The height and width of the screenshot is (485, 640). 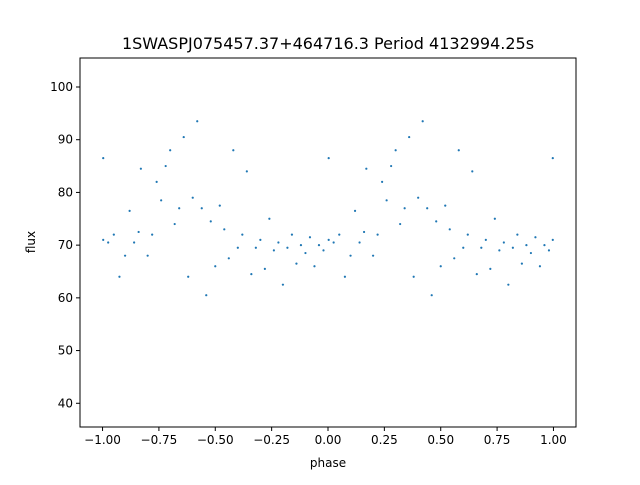 What do you see at coordinates (102, 440) in the screenshot?
I see `x-tick-label: −1.00` at bounding box center [102, 440].